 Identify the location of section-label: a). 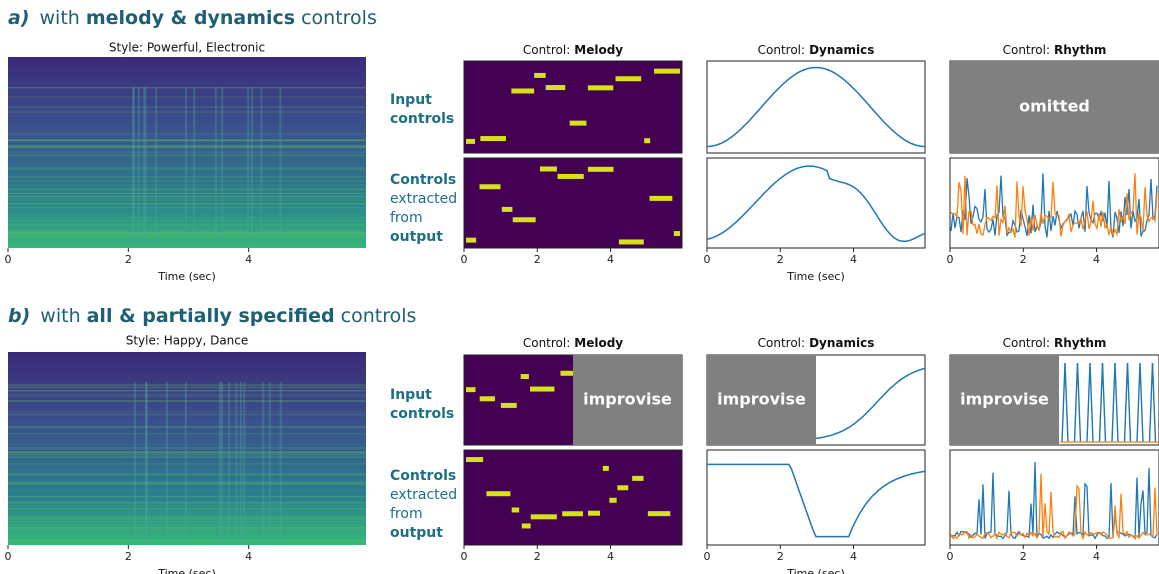
(19, 18).